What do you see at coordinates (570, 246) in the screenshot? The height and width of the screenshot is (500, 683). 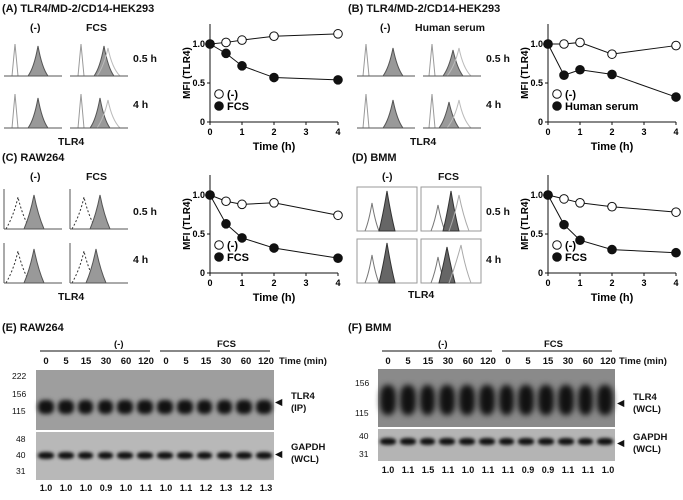 I see `chart-d-legend-label-0: (-)` at bounding box center [570, 246].